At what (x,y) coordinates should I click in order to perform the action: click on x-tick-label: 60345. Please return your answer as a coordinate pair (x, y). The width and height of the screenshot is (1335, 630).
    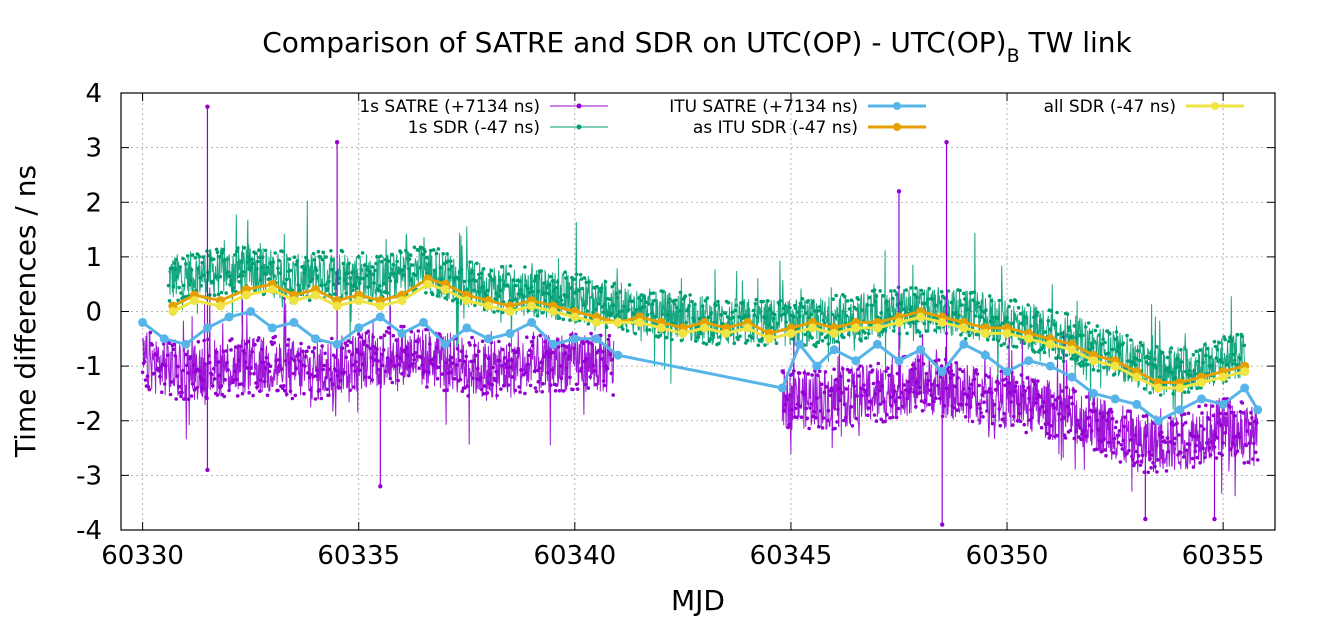
    Looking at the image, I should click on (791, 556).